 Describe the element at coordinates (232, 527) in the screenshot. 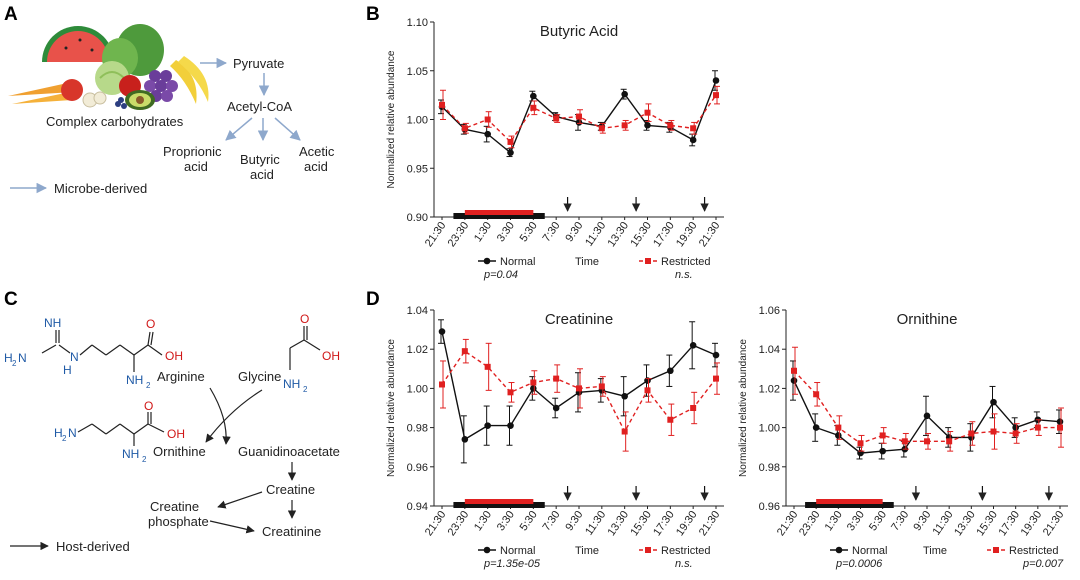

I see `phosphate-to-creatinine-arrow` at that location.